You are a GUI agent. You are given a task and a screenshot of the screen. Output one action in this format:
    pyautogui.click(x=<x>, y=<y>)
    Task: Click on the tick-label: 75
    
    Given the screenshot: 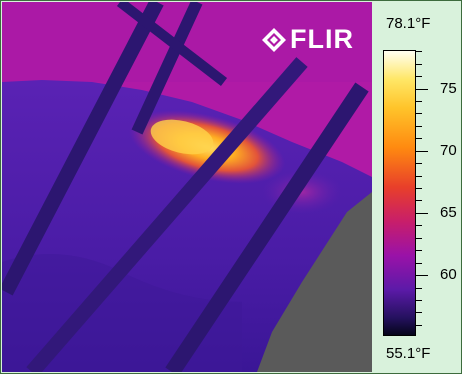 What is the action you would take?
    pyautogui.click(x=448, y=88)
    